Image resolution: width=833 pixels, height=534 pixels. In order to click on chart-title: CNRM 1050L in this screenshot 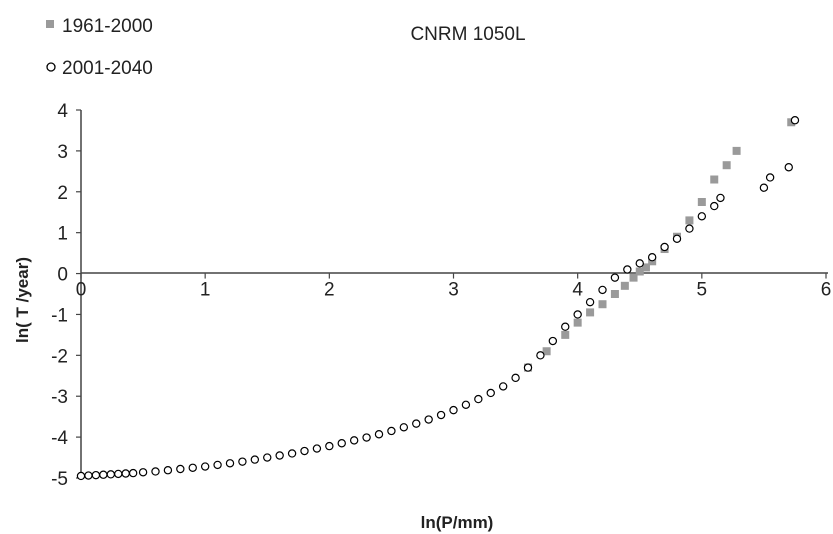, I will do `click(467, 34)`.